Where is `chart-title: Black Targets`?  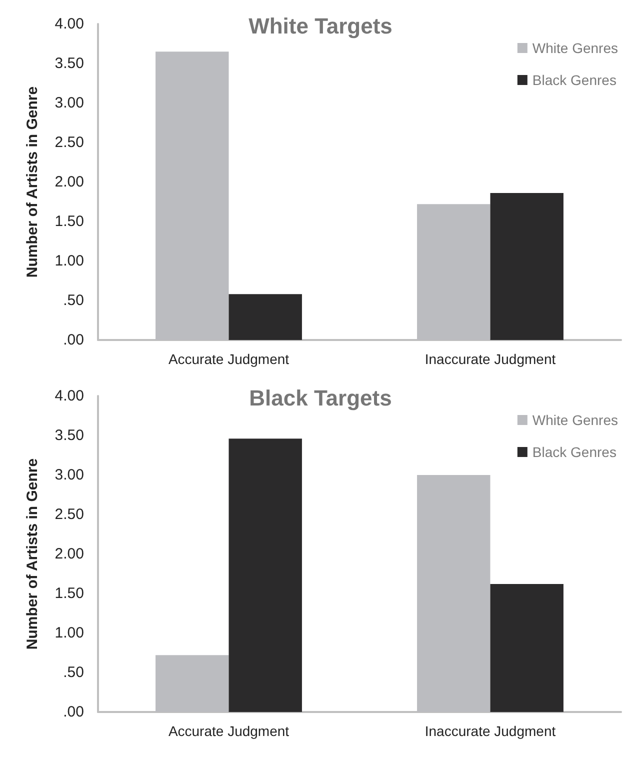 chart-title: Black Targets is located at coordinates (320, 398).